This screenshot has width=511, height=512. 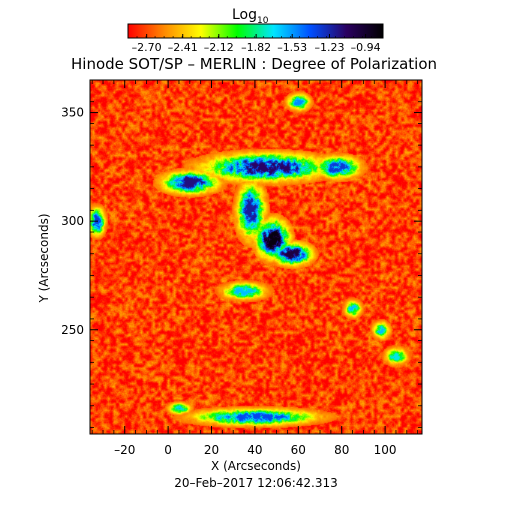 What do you see at coordinates (292, 47) in the screenshot?
I see `colorbar-tick-label: –1.53` at bounding box center [292, 47].